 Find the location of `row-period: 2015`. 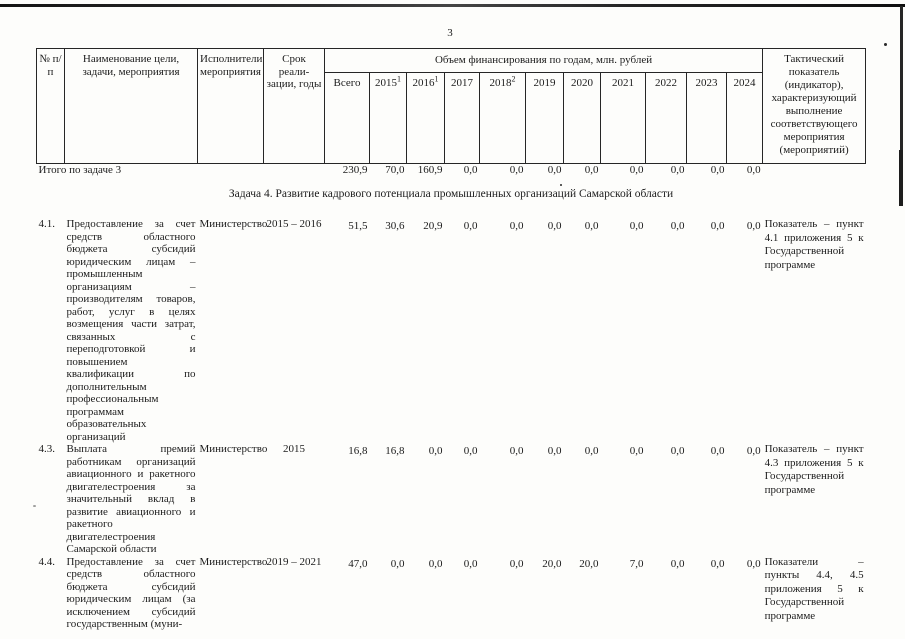

row-period: 2015 is located at coordinates (294, 449).